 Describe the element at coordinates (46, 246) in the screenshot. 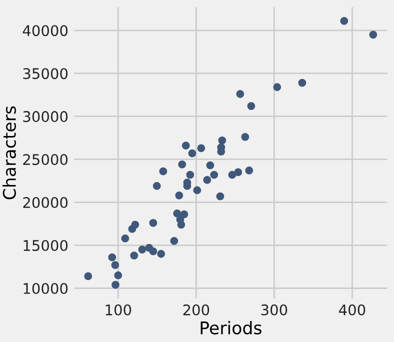

I see `y-tick-label: 15000` at that location.